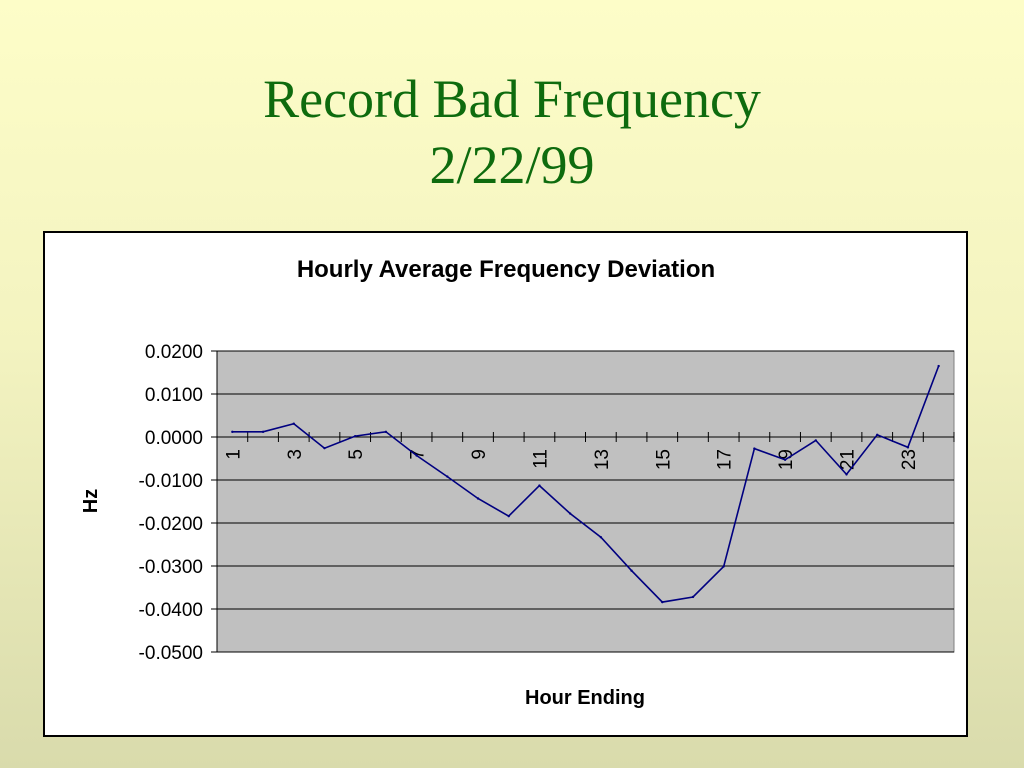  What do you see at coordinates (663, 459) in the screenshot?
I see `x-tick-label: 15` at bounding box center [663, 459].